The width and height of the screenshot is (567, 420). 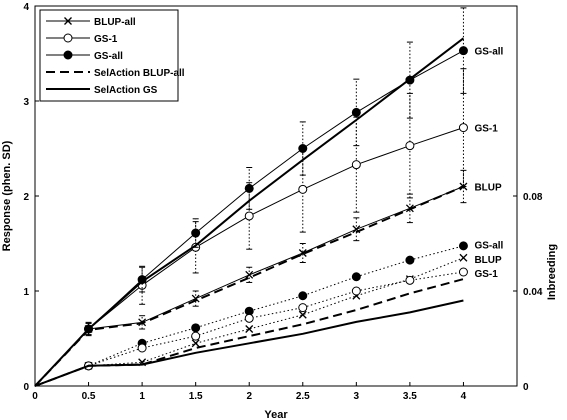 I want to click on legend-label: GS-all, so click(x=108, y=56).